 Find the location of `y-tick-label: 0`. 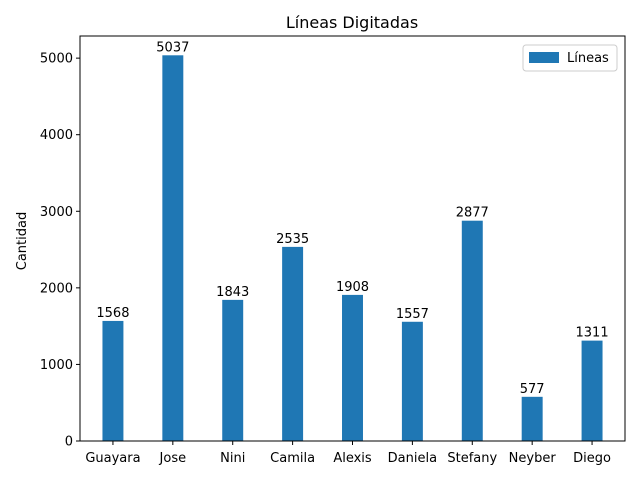

y-tick-label: 0 is located at coordinates (69, 442).